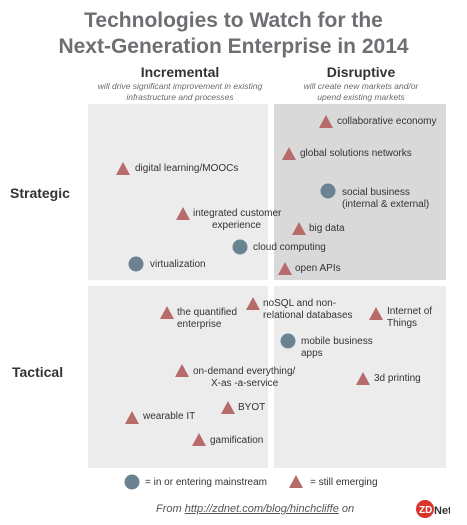 This screenshot has height=525, width=467. Describe the element at coordinates (296, 481) in the screenshot. I see `legend-triangle-icon` at that location.